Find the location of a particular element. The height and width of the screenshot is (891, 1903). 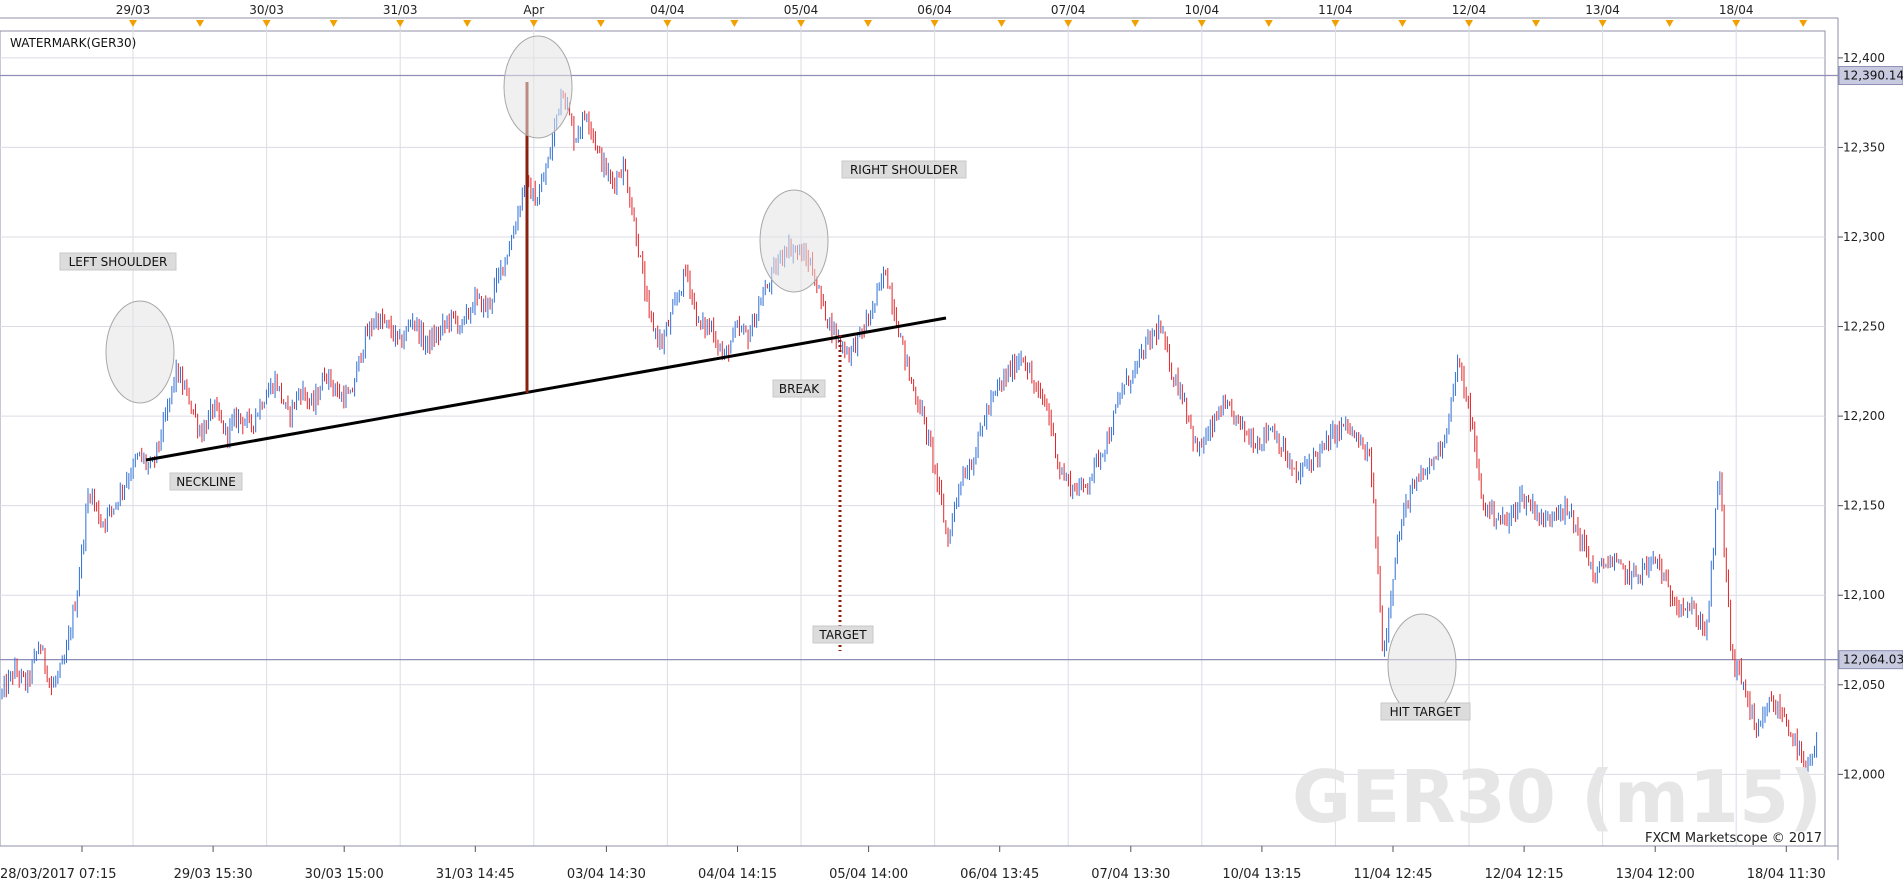

x-top-tick-label: 31/03 is located at coordinates (400, 10).